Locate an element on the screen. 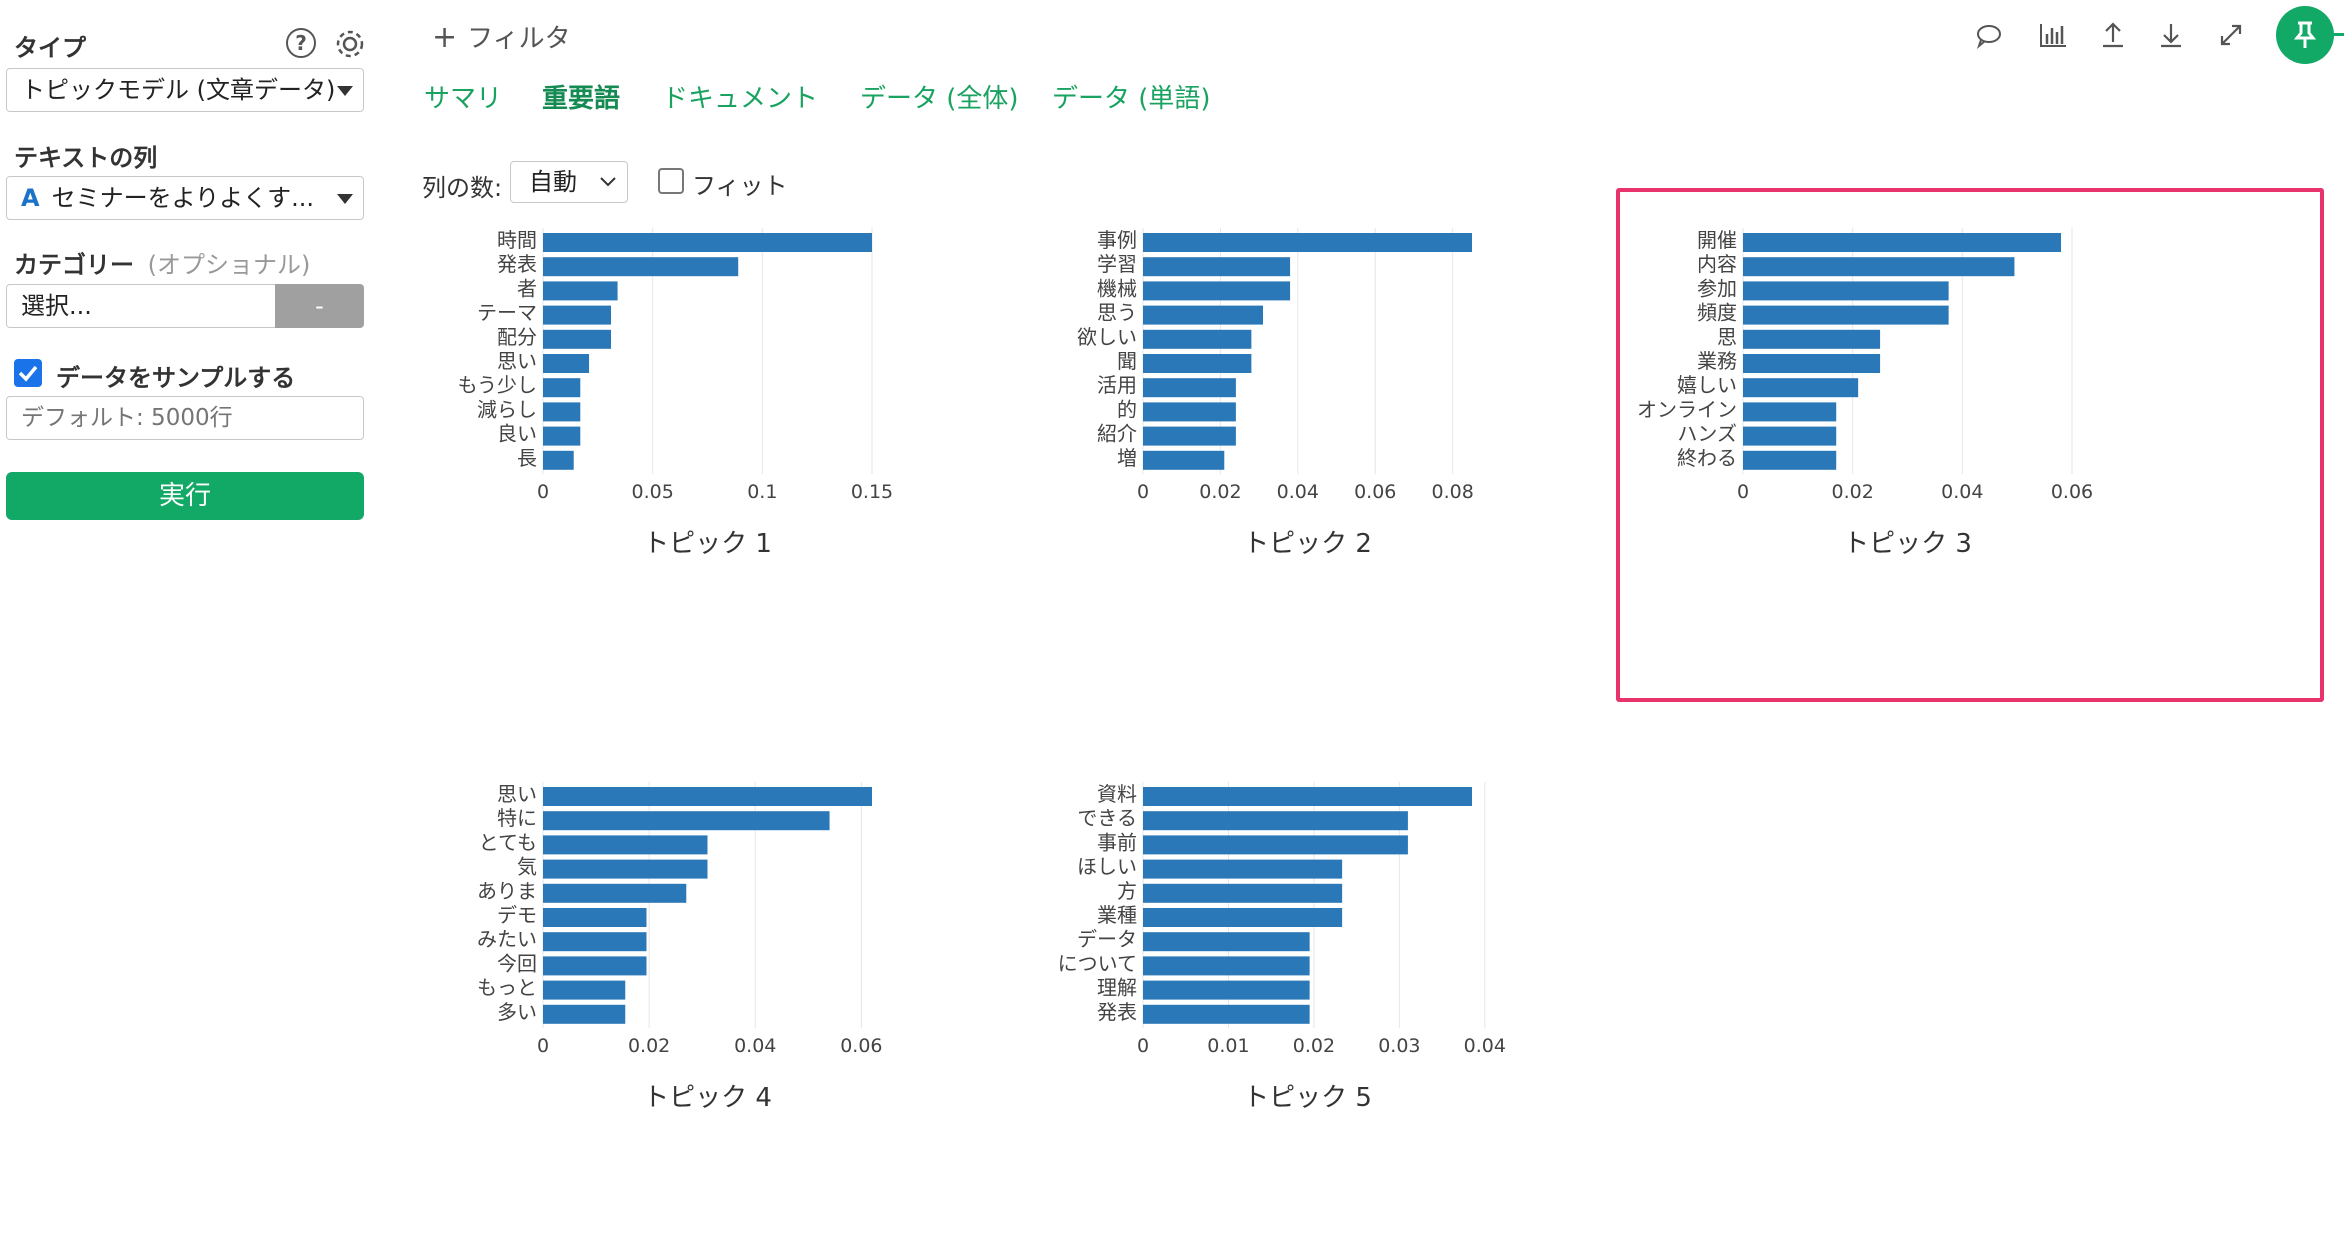 This screenshot has height=1256, width=2344. category-label: 嬉しい is located at coordinates (1707, 385).